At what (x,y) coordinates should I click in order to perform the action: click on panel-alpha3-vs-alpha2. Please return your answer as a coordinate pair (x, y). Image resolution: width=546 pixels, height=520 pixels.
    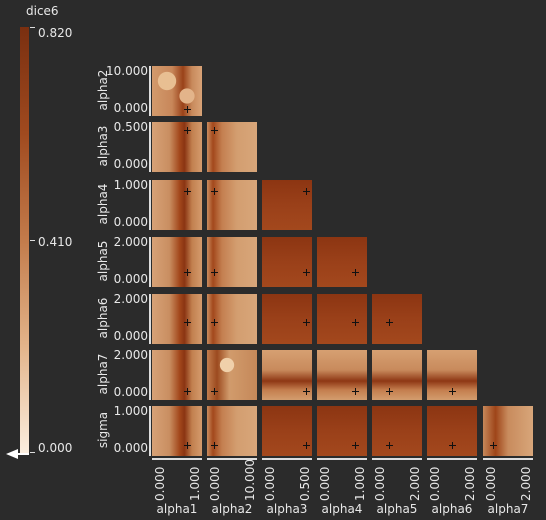
    Looking at the image, I should click on (232, 147).